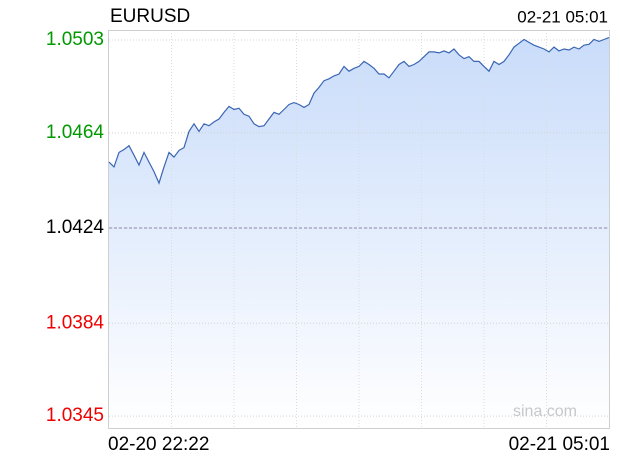  I want to click on y-tick-label: 1.0503, so click(75, 39).